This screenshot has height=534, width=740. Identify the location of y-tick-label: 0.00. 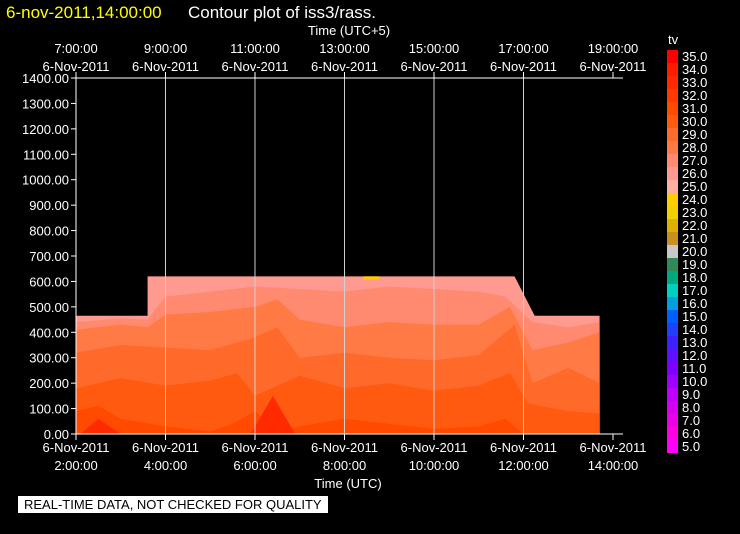
(56, 434).